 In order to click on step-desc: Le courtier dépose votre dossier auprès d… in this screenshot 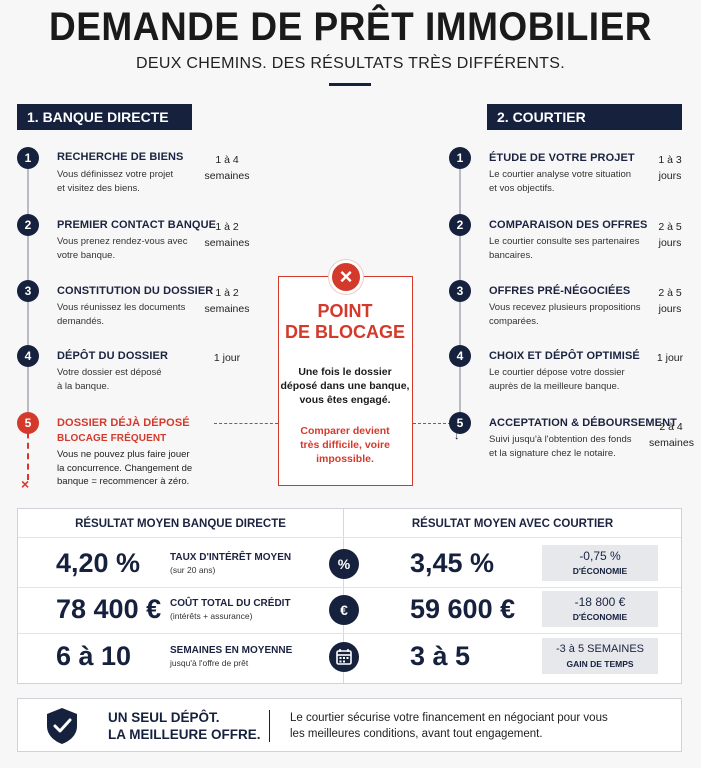, I will do `click(557, 379)`.